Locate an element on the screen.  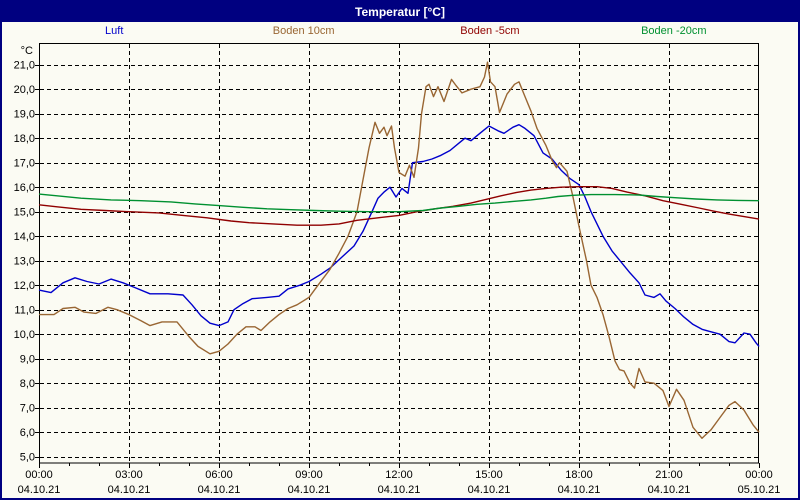
x-tick-time-label: 12:00 is located at coordinates (399, 475).